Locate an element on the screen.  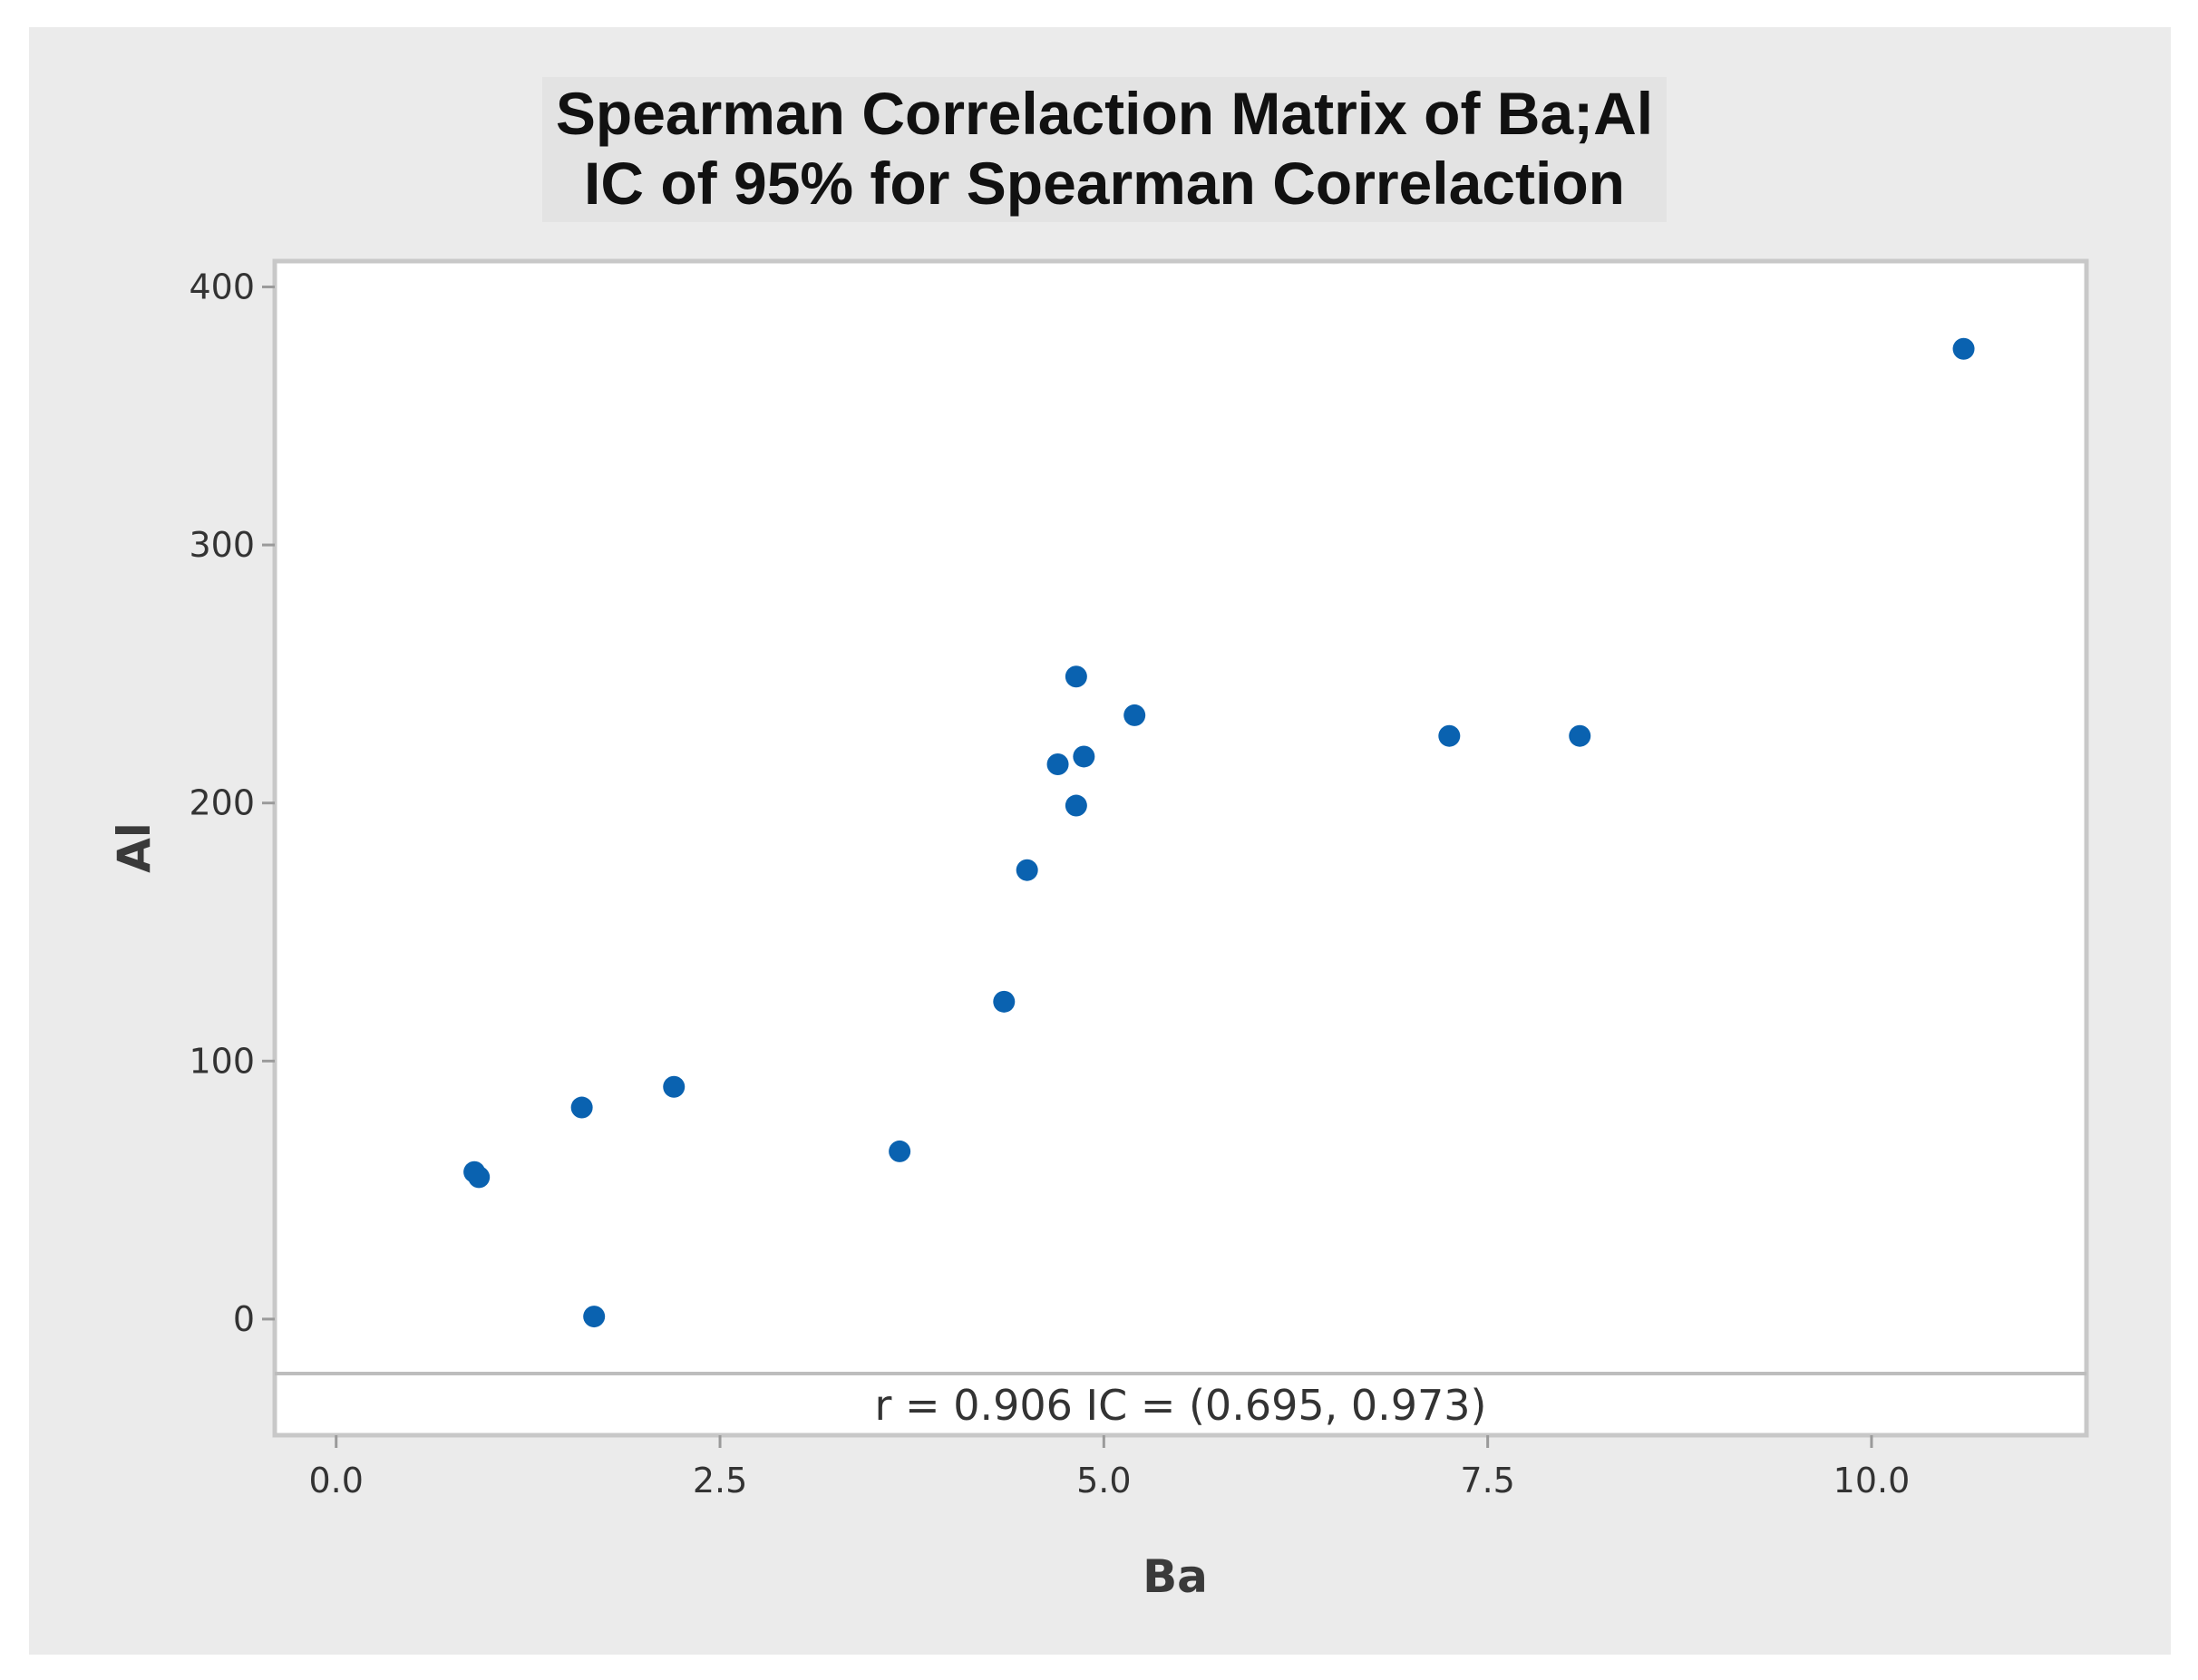
title-background is located at coordinates (1104, 149).